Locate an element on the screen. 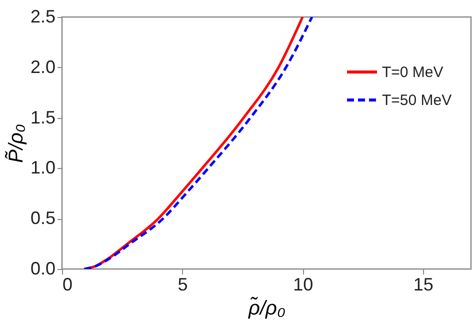 This screenshot has width=474, height=321. x-tick-label: 0 is located at coordinates (67, 284).